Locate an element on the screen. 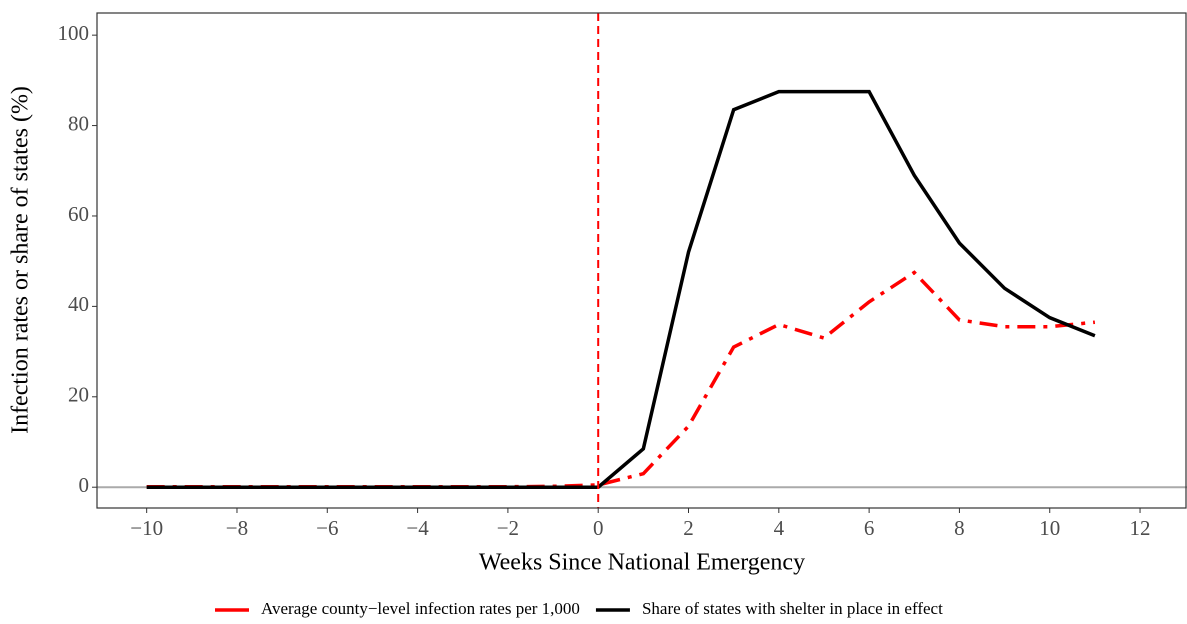 This screenshot has width=1187, height=624. x-tick-label: −4 is located at coordinates (417, 528).